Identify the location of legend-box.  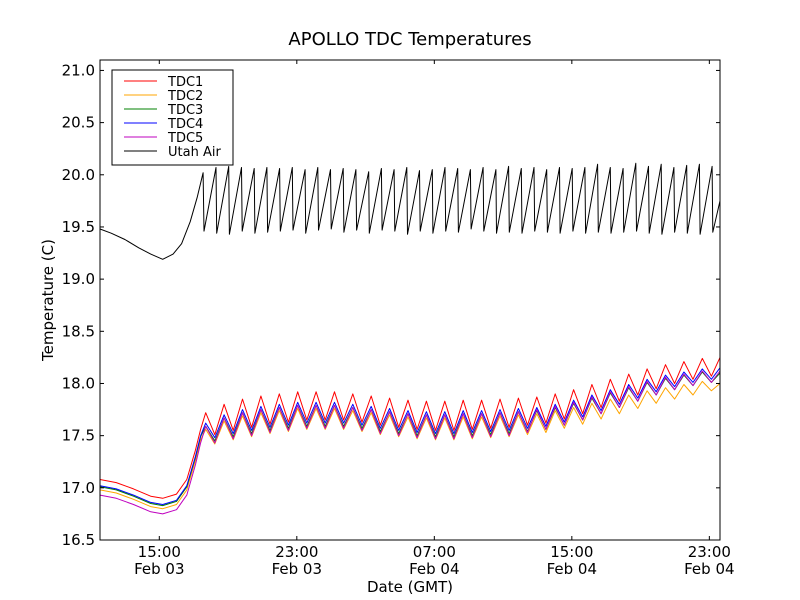
(172, 117).